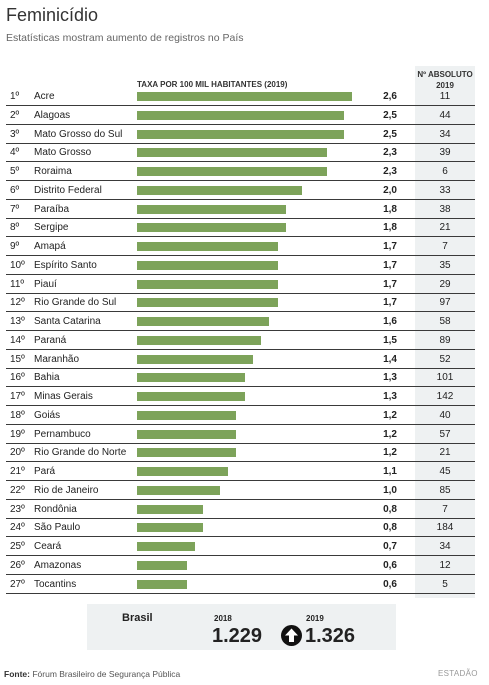  Describe the element at coordinates (390, 321) in the screenshot. I see `rate-value: 1,6` at that location.